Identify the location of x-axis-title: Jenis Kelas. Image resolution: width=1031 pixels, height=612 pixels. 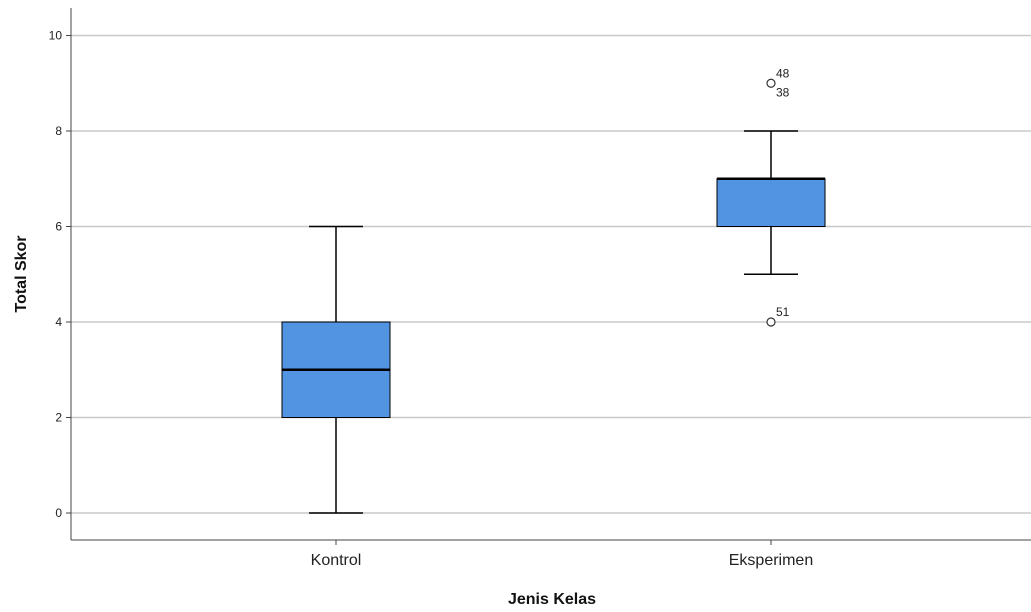
(552, 599).